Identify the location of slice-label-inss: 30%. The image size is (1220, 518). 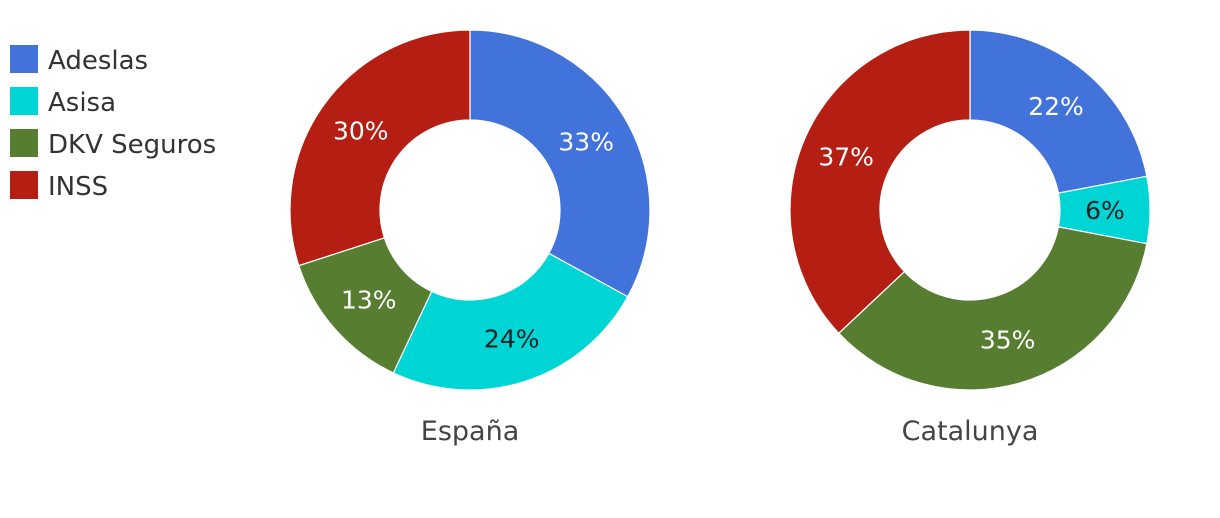
(361, 131).